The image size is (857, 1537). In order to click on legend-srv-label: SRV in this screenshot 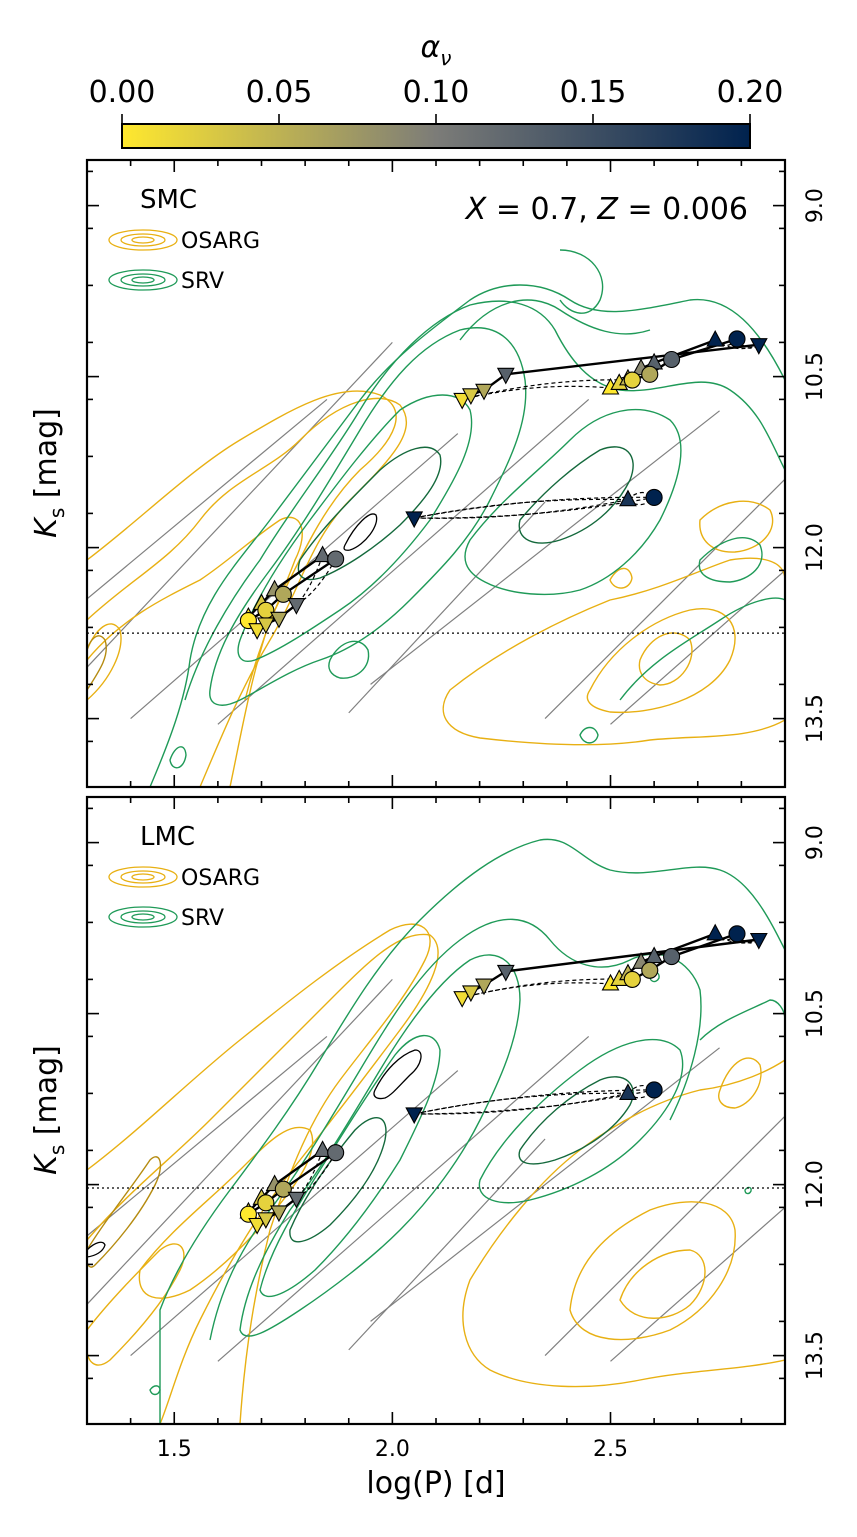, I will do `click(202, 281)`.